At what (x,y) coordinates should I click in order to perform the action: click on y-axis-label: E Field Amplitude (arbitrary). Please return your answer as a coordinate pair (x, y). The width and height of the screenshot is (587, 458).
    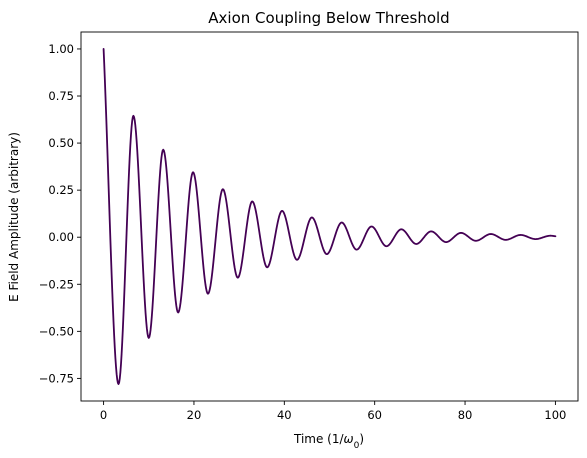
    Looking at the image, I should click on (14, 217).